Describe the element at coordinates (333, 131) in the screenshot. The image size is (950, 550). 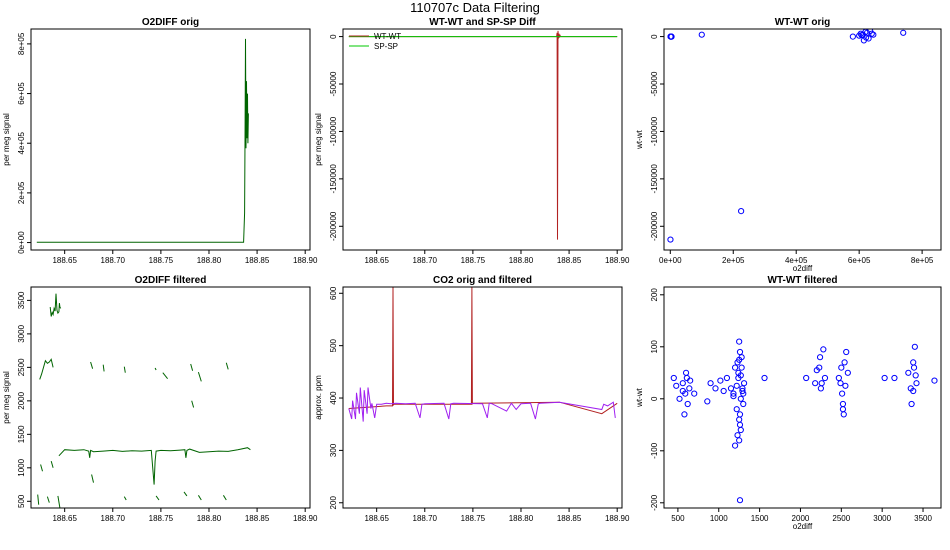
I see `wt-sp-diff-y-tick-label: -100000` at that location.